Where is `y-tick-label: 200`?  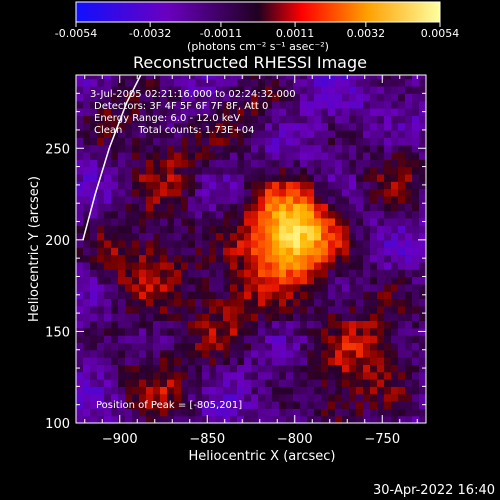
y-tick-label: 200 is located at coordinates (57, 241).